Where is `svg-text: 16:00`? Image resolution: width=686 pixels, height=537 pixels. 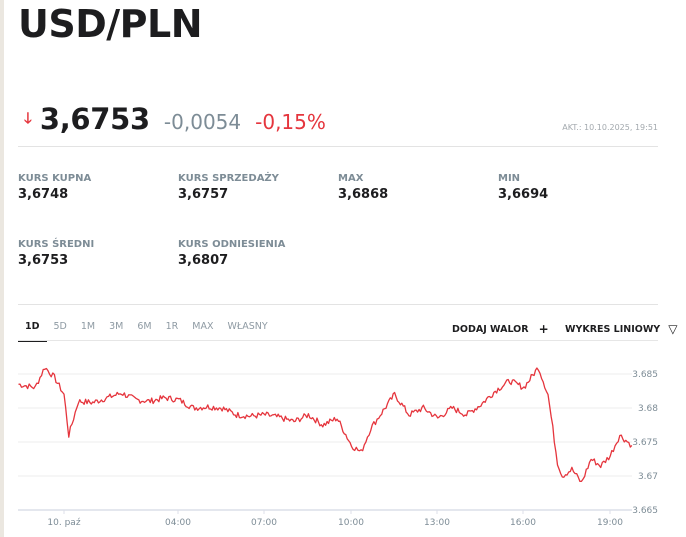 svg-text: 16:00 is located at coordinates (523, 523).